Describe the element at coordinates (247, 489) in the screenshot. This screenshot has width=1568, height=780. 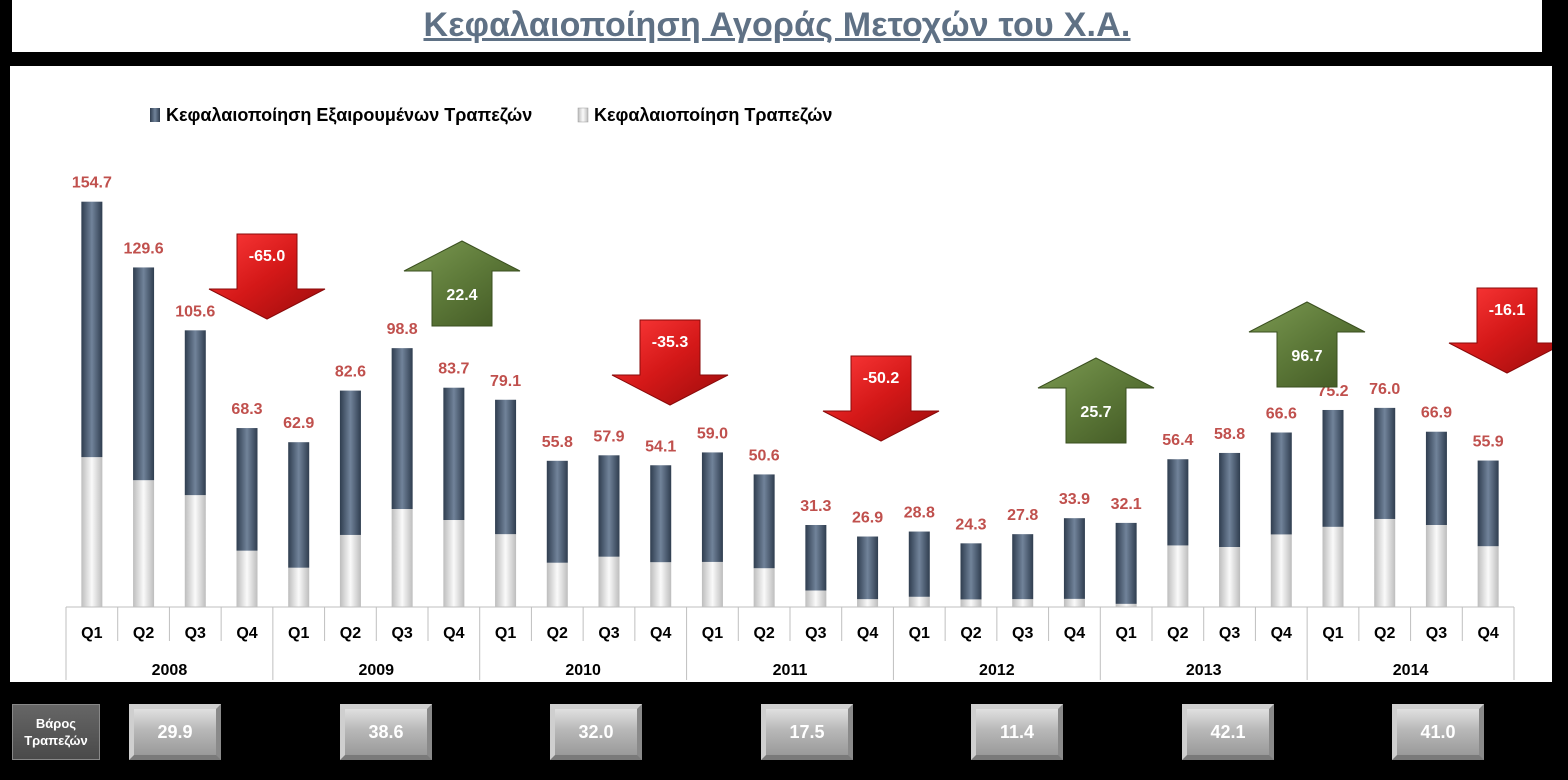
I see `bar-non-bank-2008-Q4` at that location.